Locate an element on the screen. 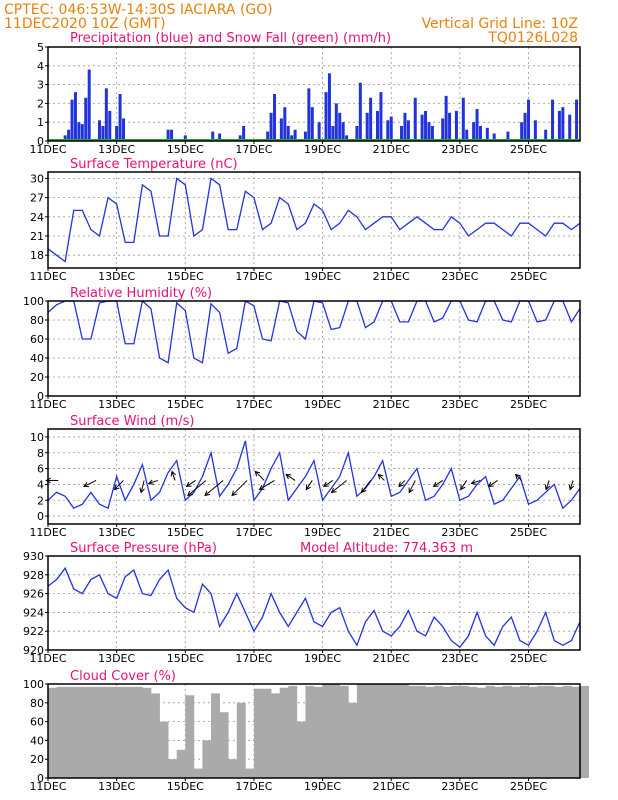 The width and height of the screenshot is (618, 800). wind-ytick-label: 10 is located at coordinates (37, 437).